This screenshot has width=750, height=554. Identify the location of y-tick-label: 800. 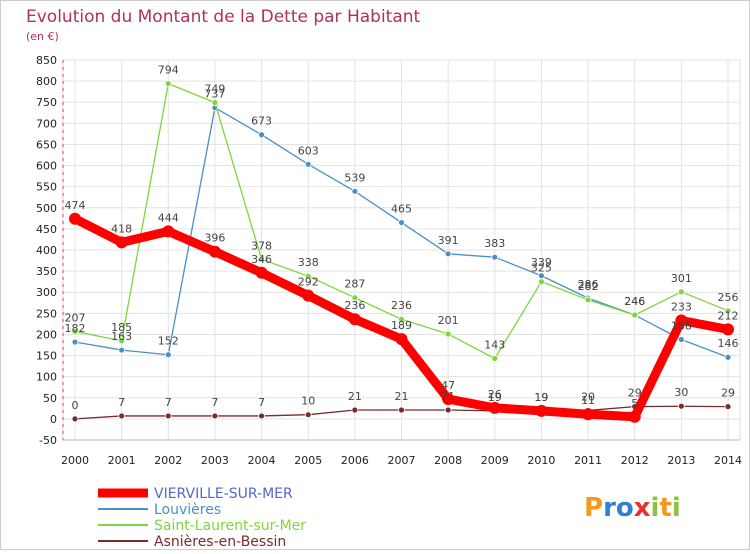
(46, 81).